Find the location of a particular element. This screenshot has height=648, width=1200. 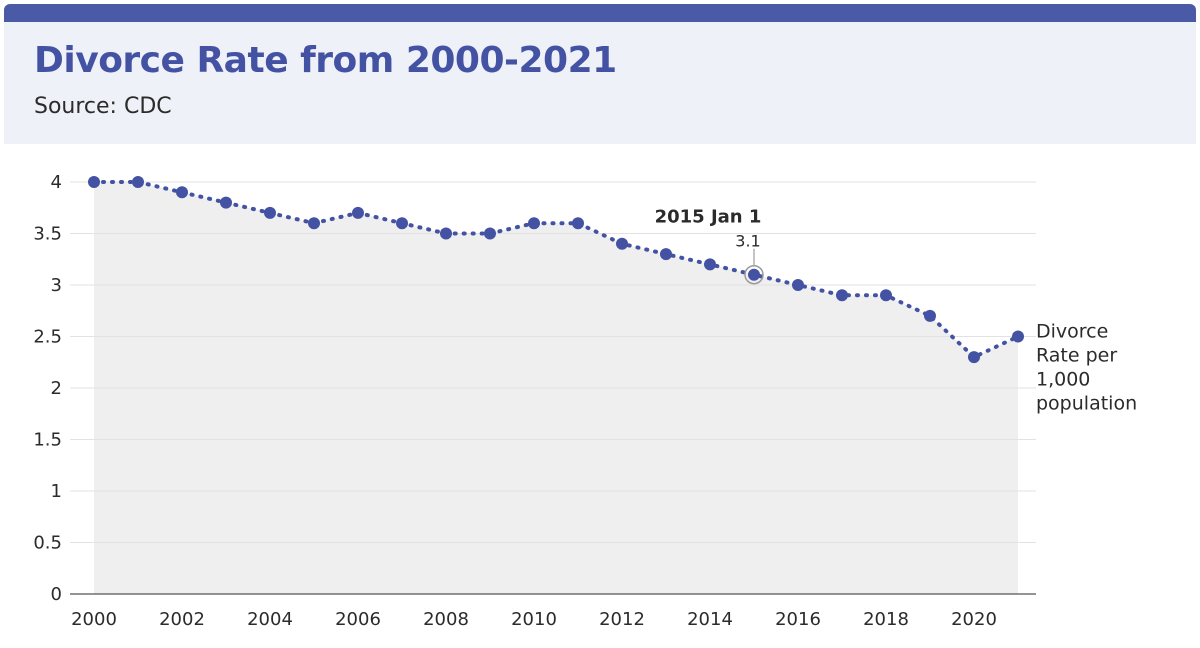

y-tick-label: 2 is located at coordinates (56, 388).